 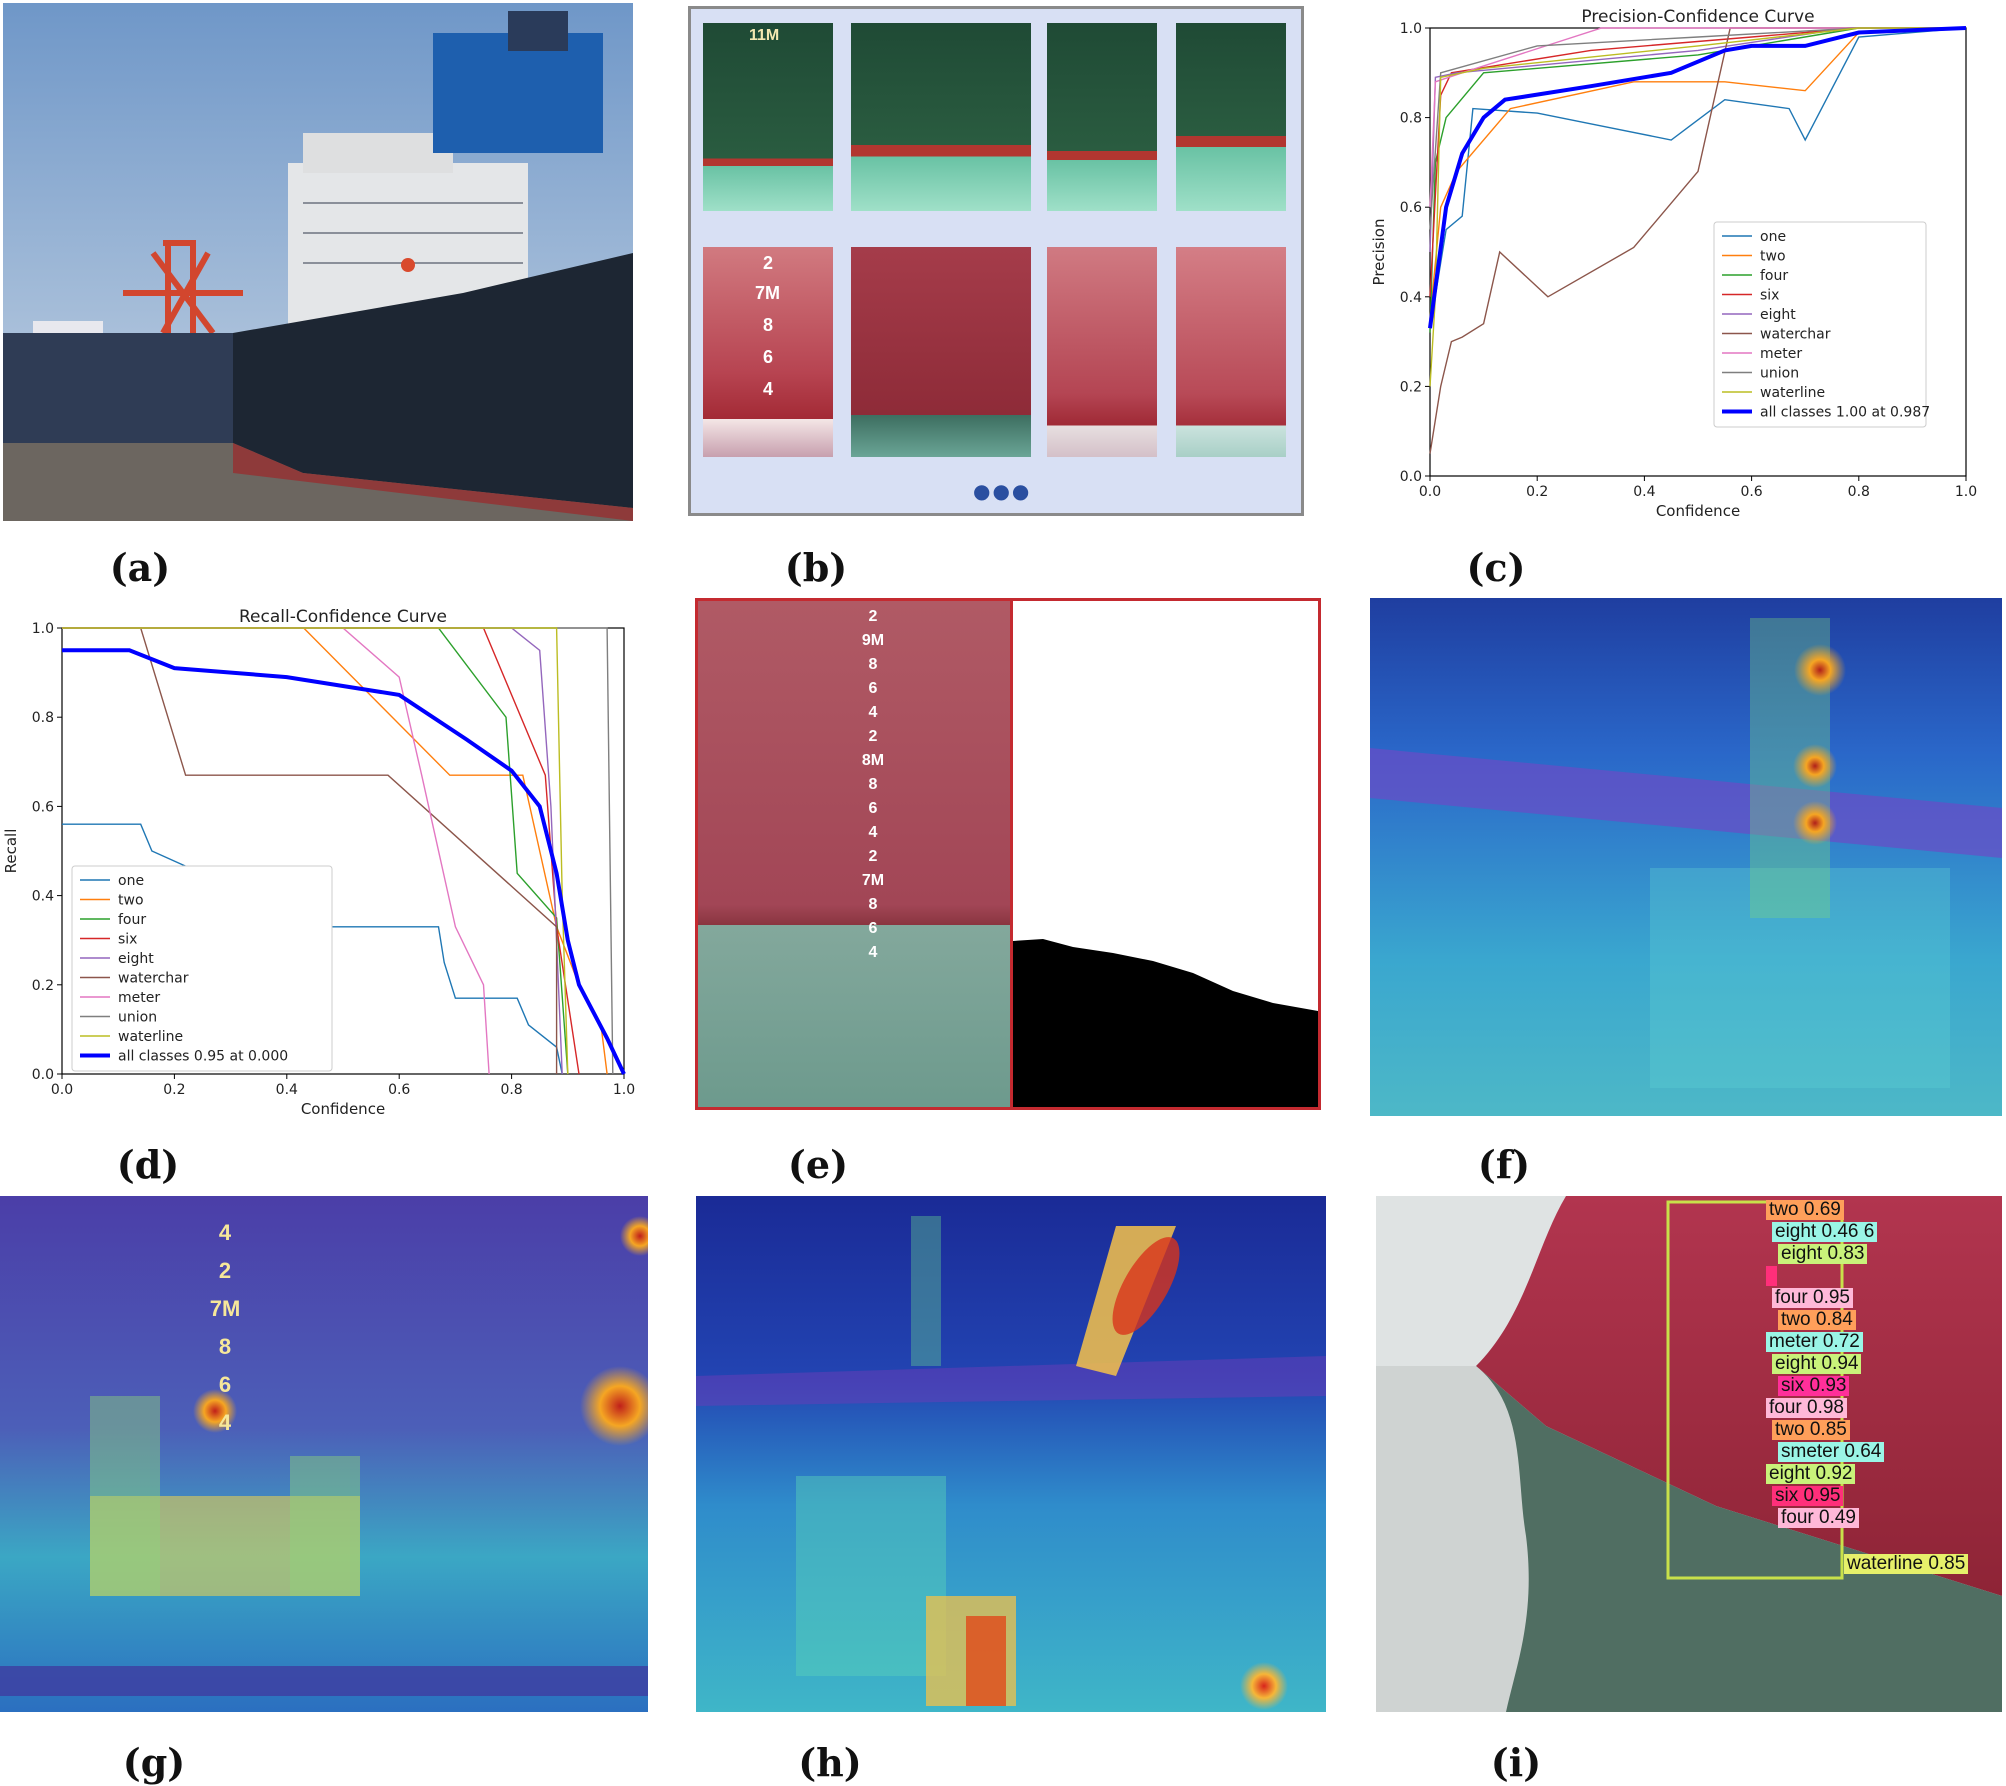 What do you see at coordinates (873, 760) in the screenshot?
I see `e-draft-mark: 8M` at bounding box center [873, 760].